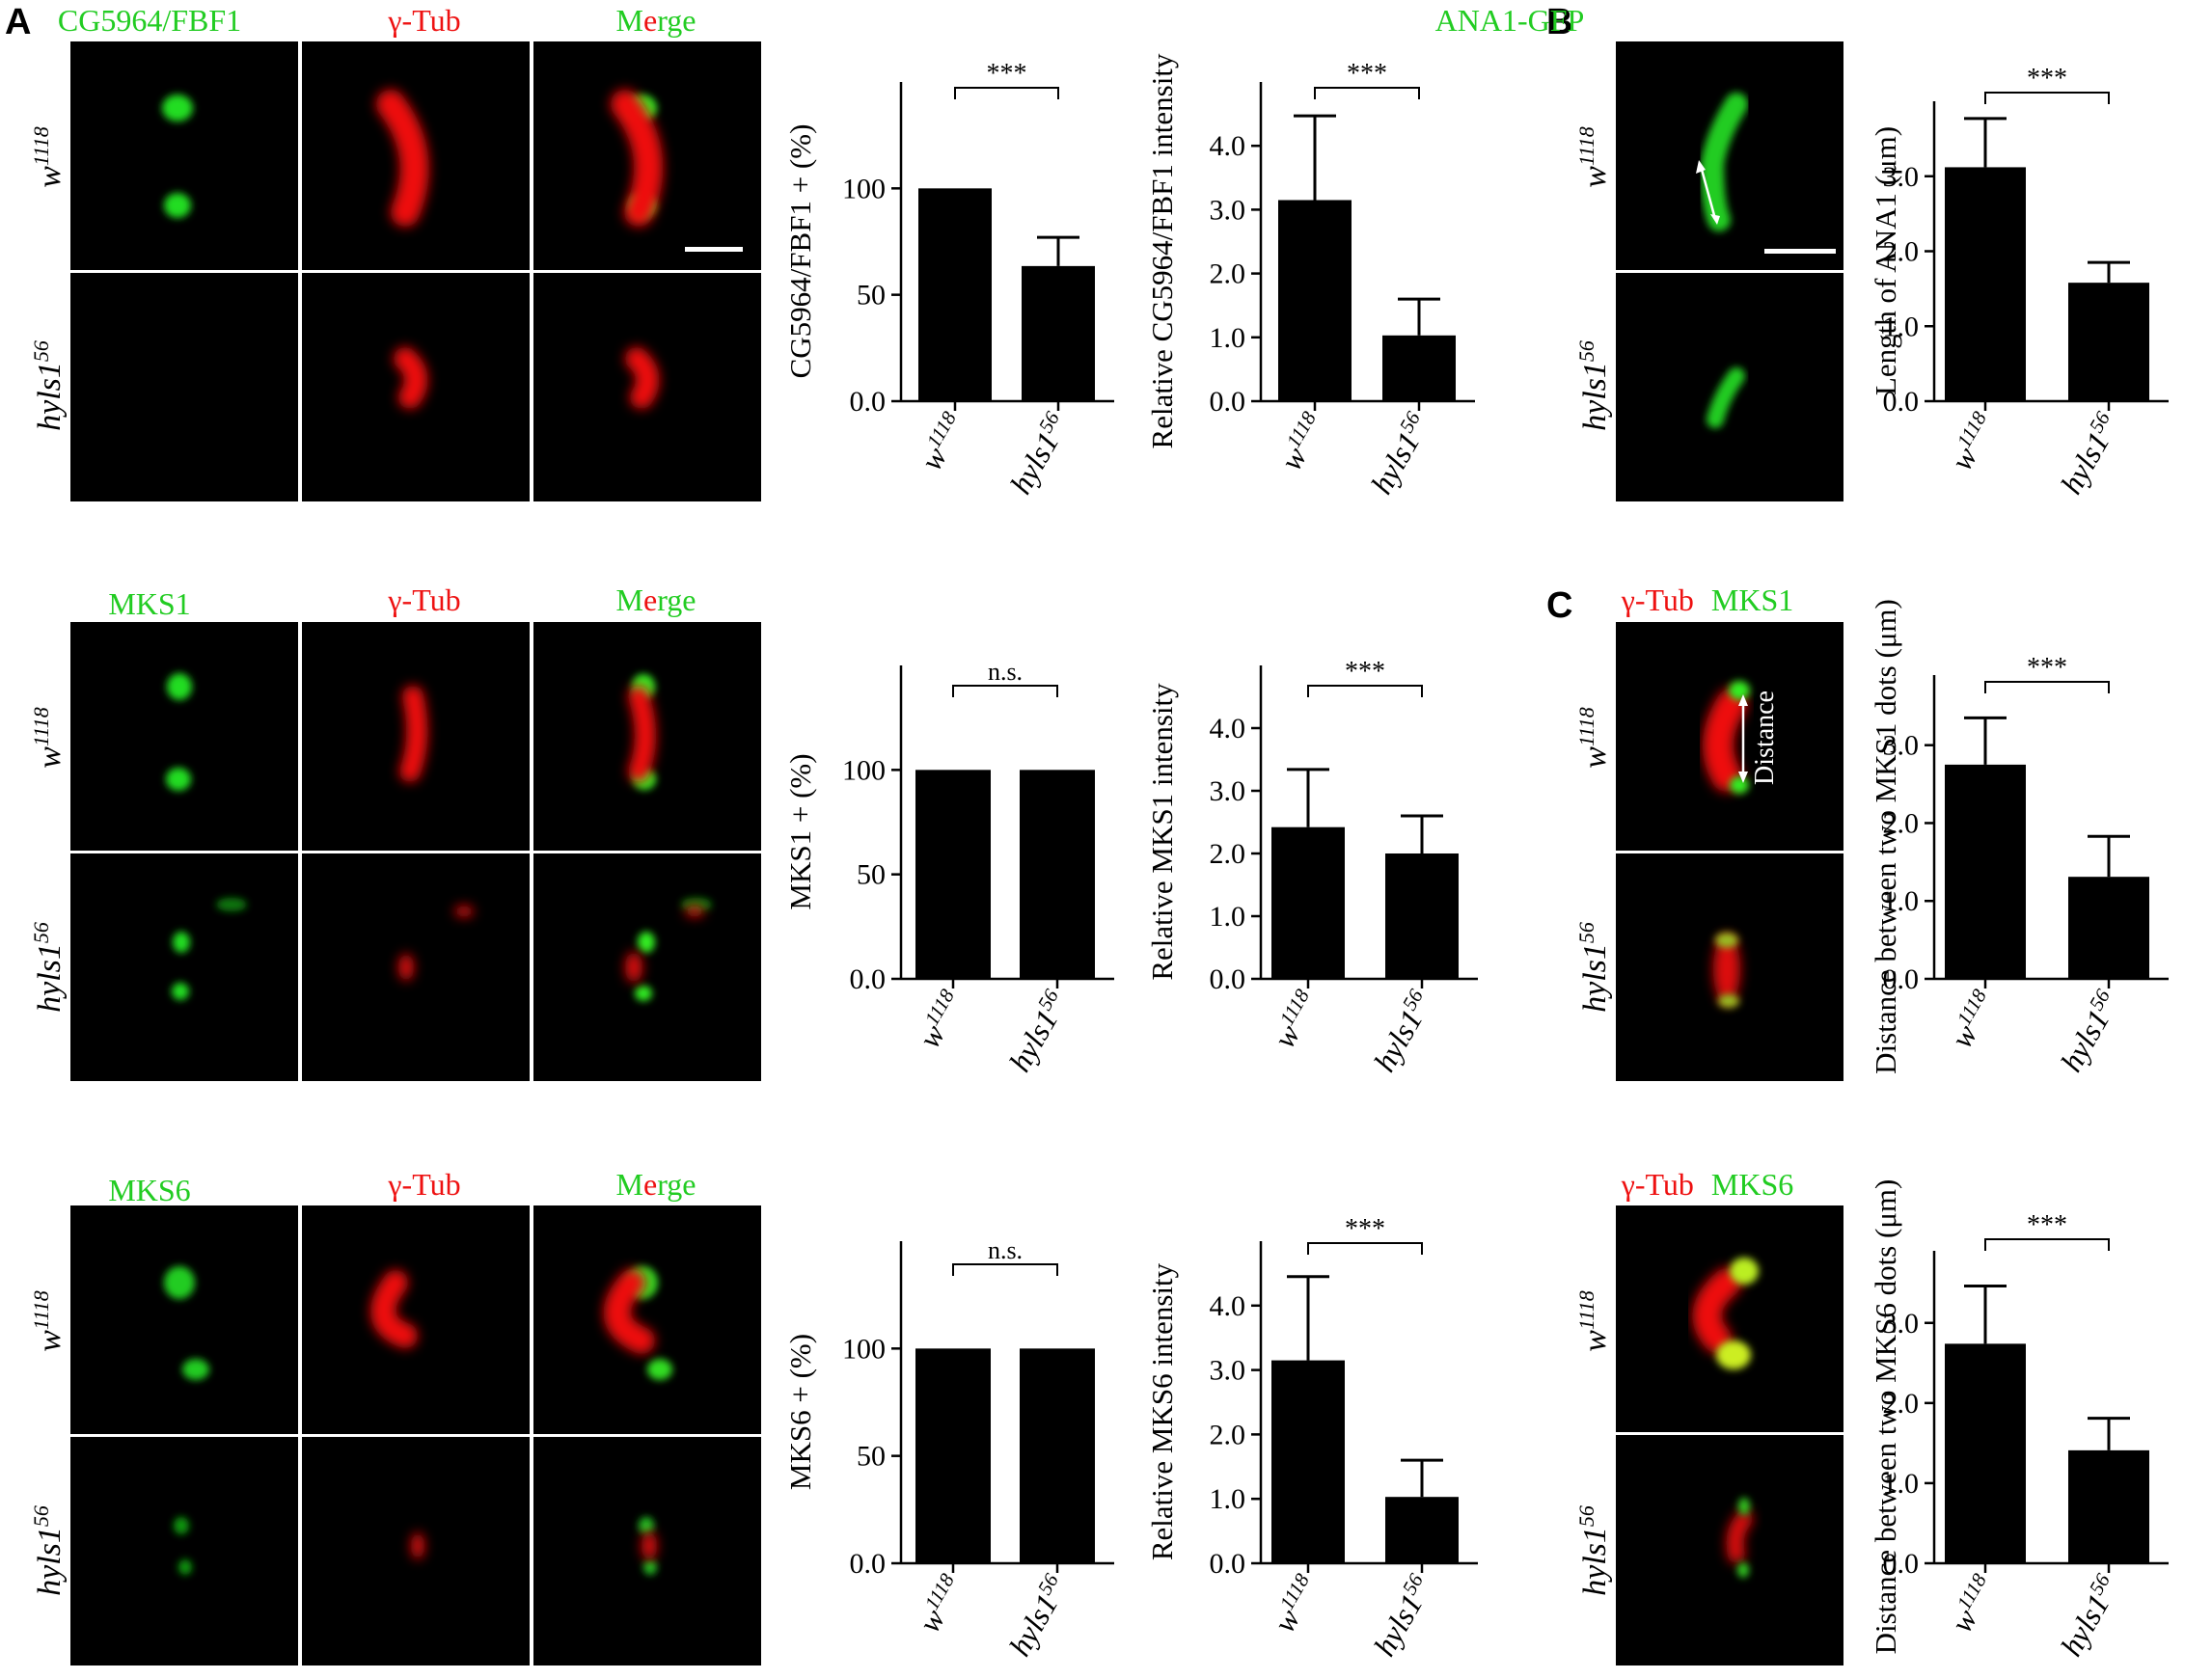 This screenshot has height=1679, width=2212. What do you see at coordinates (1729, 271) in the screenshot?
I see `panel-b-micrographs` at bounding box center [1729, 271].